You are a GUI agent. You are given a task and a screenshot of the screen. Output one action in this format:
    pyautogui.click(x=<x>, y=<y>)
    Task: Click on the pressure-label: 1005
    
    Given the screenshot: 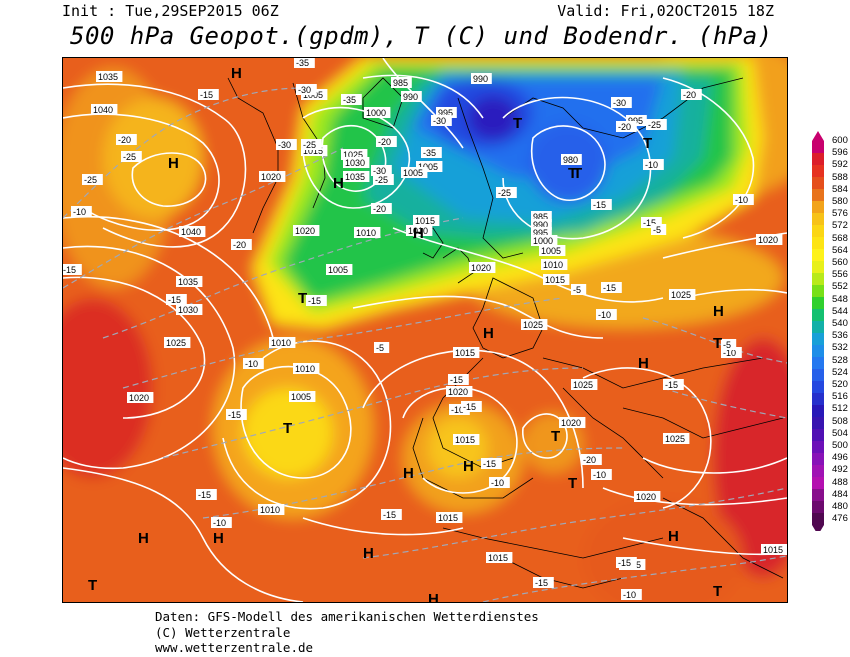 What is the action you would take?
    pyautogui.click(x=428, y=167)
    